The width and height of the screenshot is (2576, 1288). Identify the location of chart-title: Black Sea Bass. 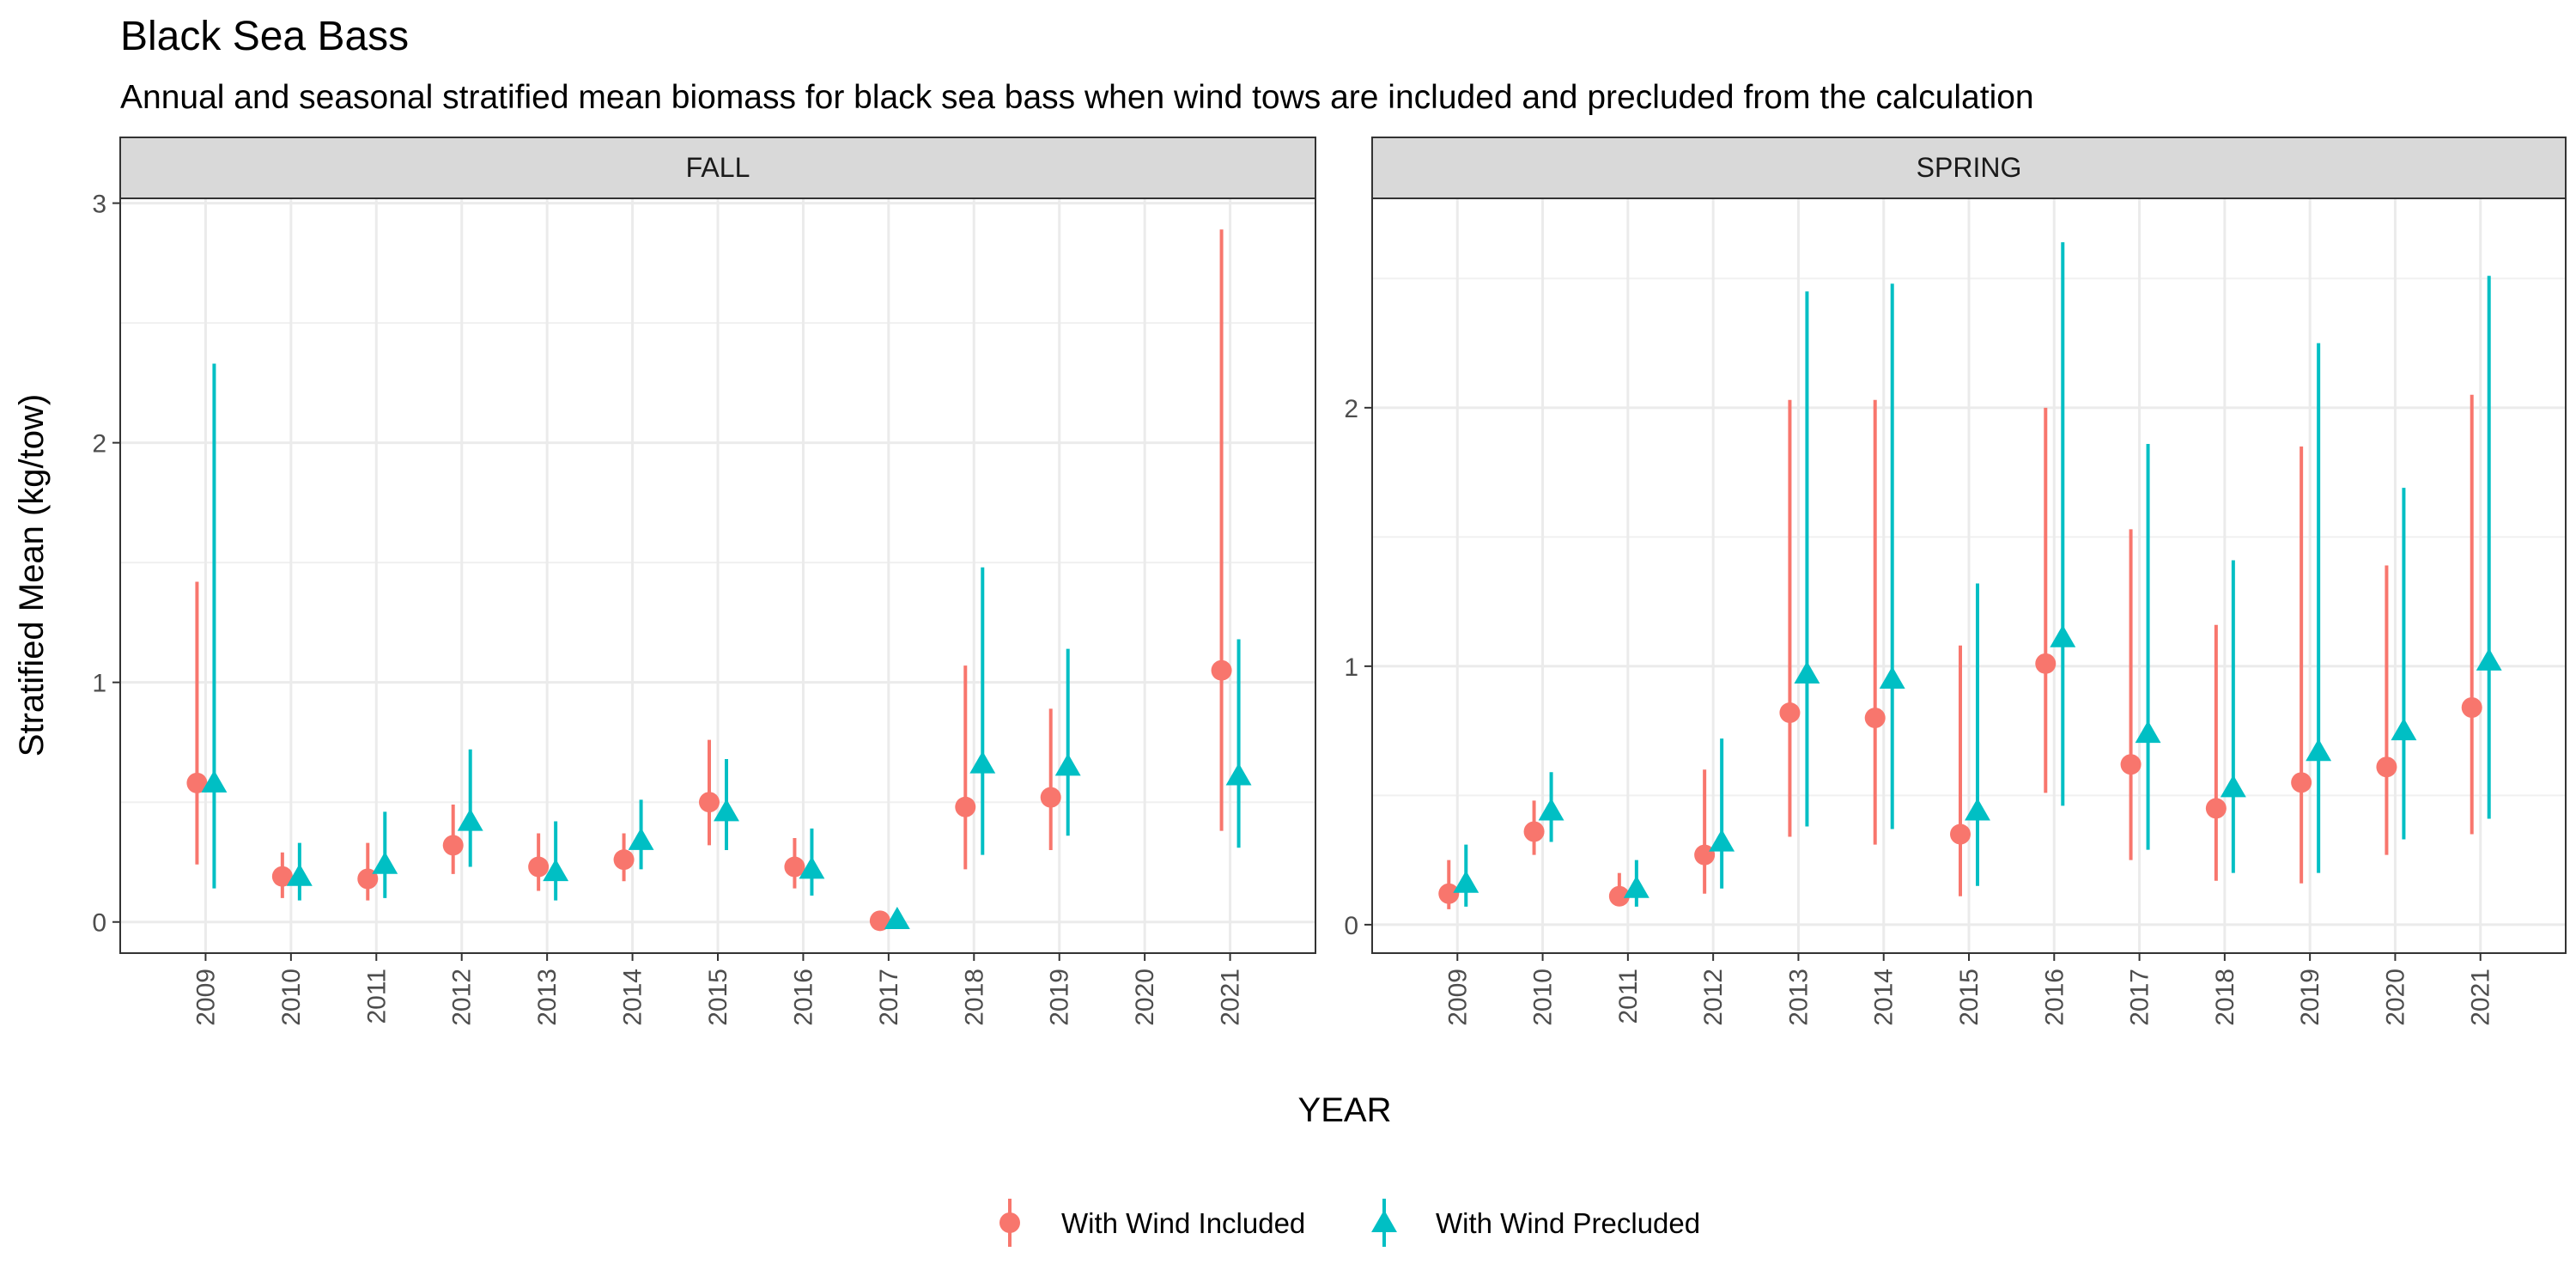
(264, 36).